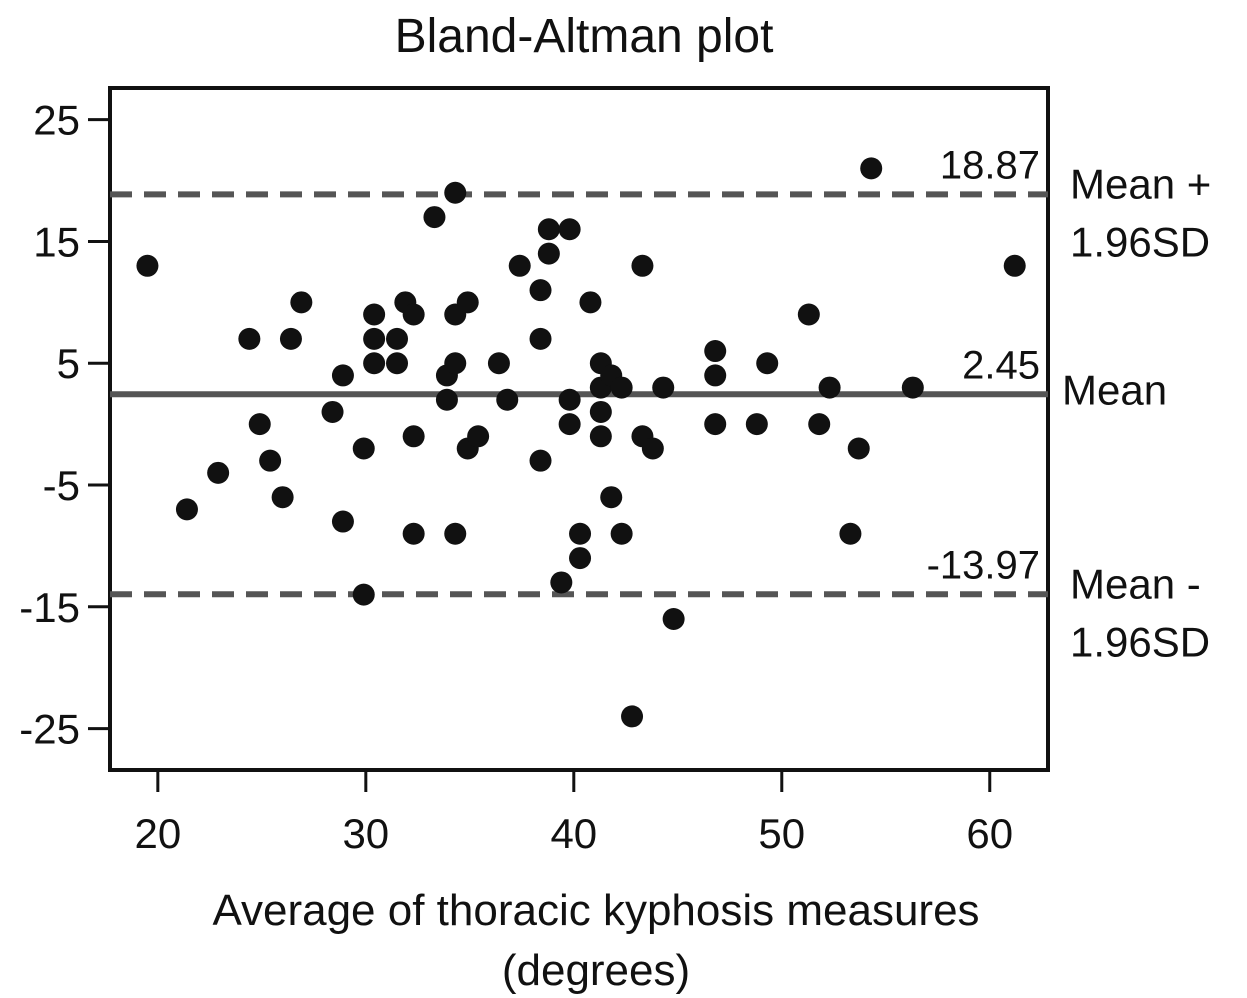 The width and height of the screenshot is (1247, 998). Describe the element at coordinates (68, 363) in the screenshot. I see `y-tick-label: 5` at that location.